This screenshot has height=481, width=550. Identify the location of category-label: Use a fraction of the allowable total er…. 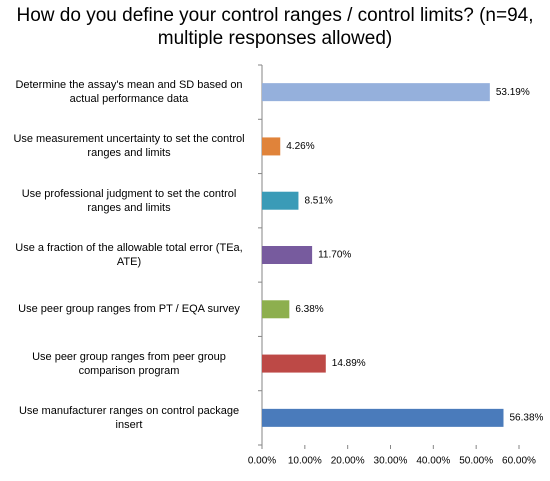
(129, 255).